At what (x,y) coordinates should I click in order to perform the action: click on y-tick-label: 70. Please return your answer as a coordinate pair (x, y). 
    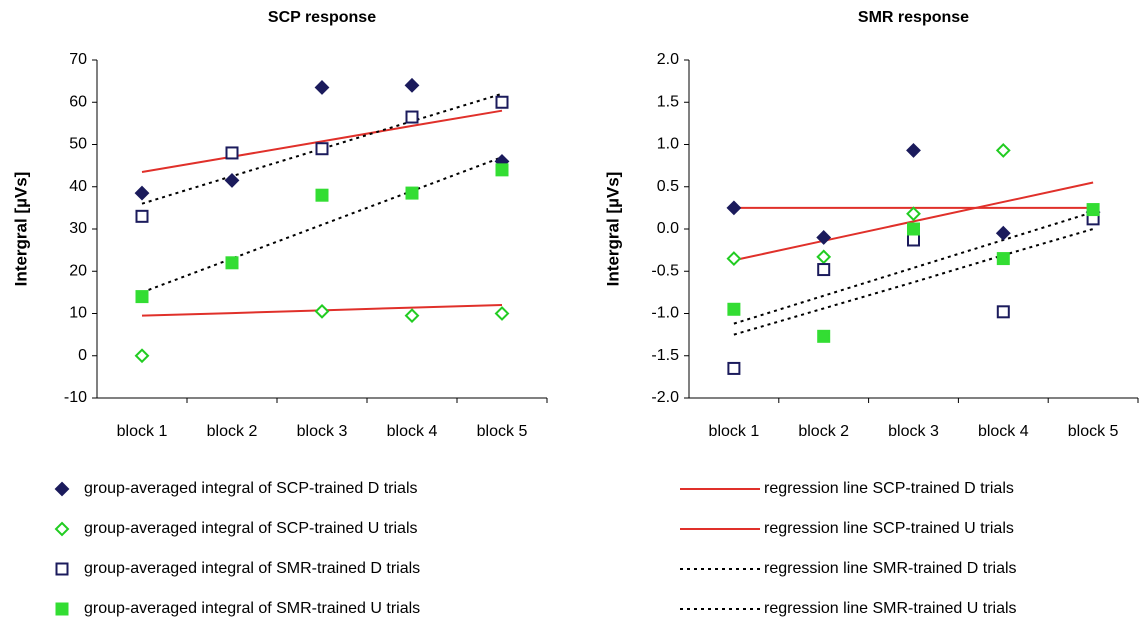
    Looking at the image, I should click on (78, 59).